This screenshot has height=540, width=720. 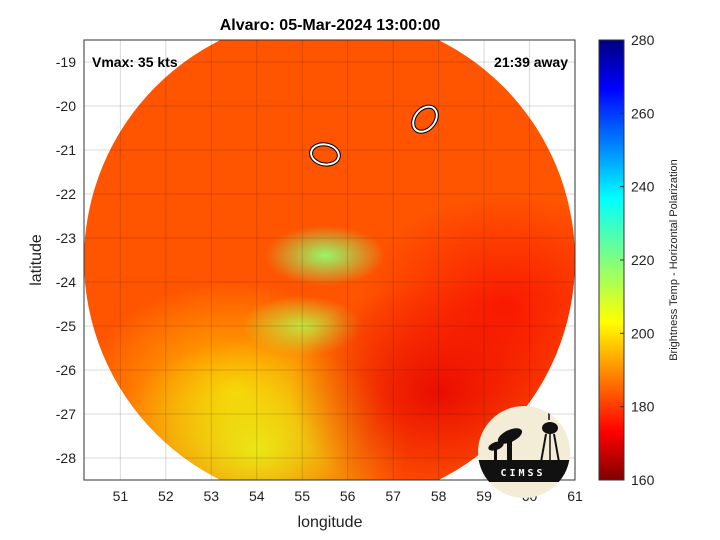 I want to click on colorbar-tick-label: 200, so click(x=643, y=333).